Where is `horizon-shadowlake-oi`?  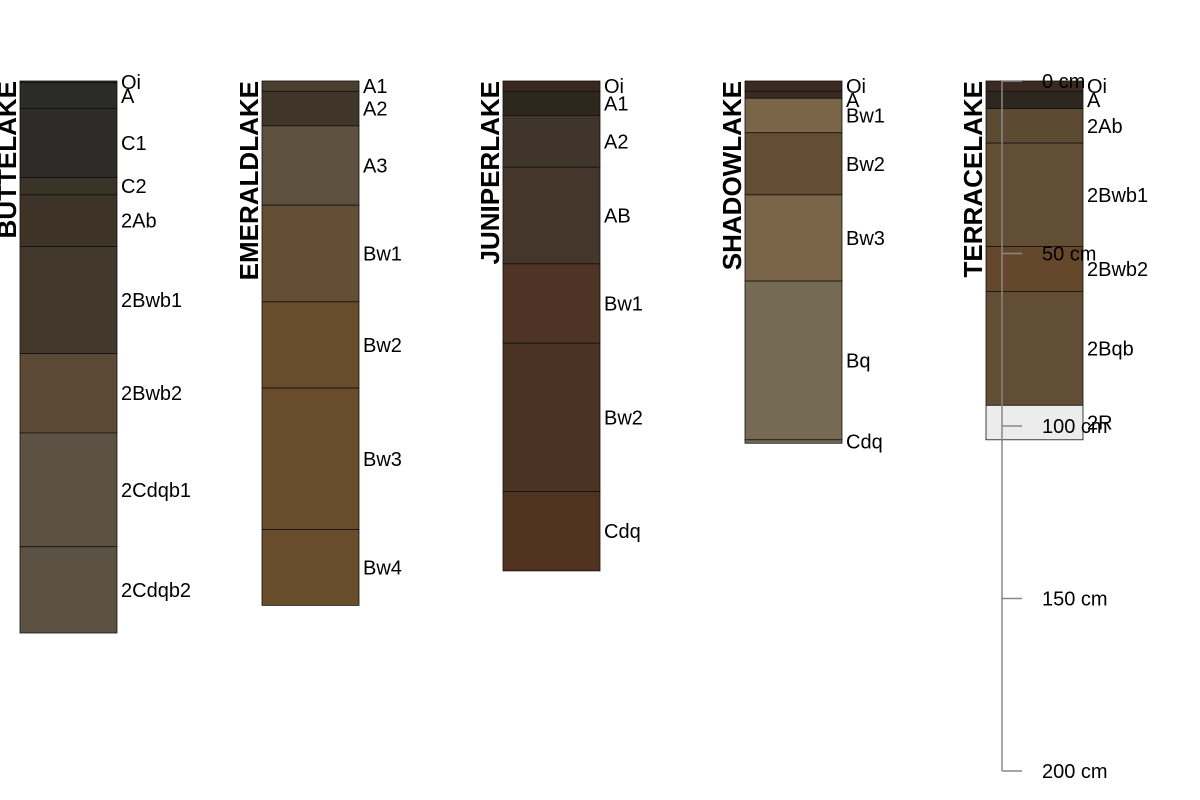
horizon-shadowlake-oi is located at coordinates (793, 86).